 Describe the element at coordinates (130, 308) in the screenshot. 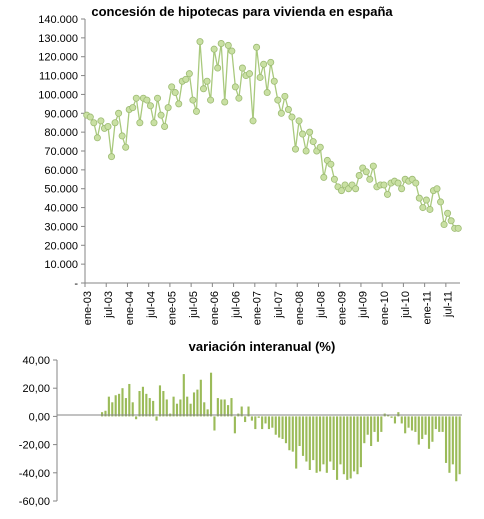

I see `top-x-tick-label: ene-04` at that location.